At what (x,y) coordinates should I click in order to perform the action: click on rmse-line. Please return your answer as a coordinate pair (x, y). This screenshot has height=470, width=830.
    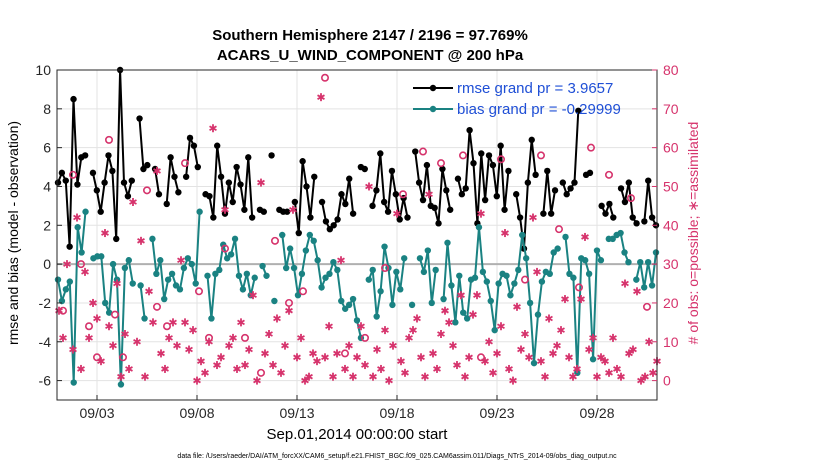
    Looking at the image, I should click on (433, 187).